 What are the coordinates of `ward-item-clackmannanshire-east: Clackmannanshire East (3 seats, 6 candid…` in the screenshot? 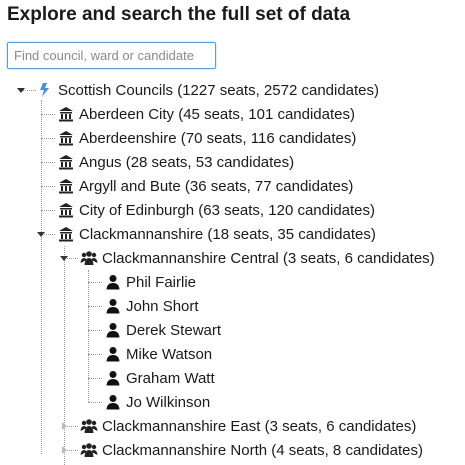 It's located at (248, 426).